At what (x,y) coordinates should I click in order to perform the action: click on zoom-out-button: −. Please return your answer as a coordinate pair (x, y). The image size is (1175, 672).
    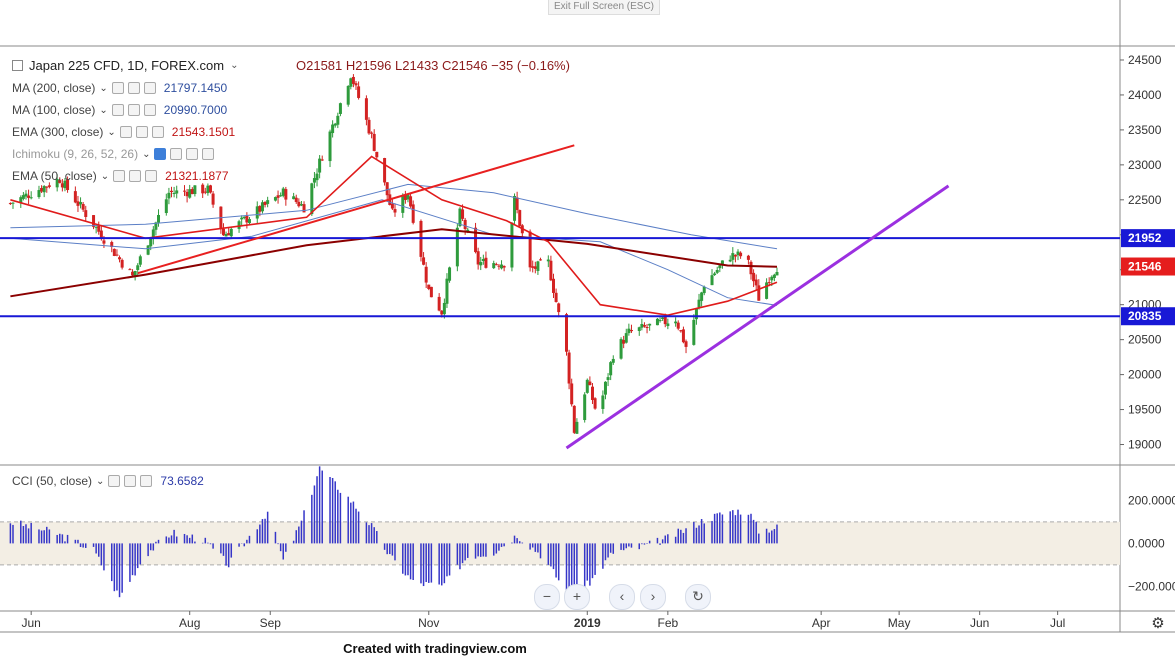
    Looking at the image, I should click on (547, 597).